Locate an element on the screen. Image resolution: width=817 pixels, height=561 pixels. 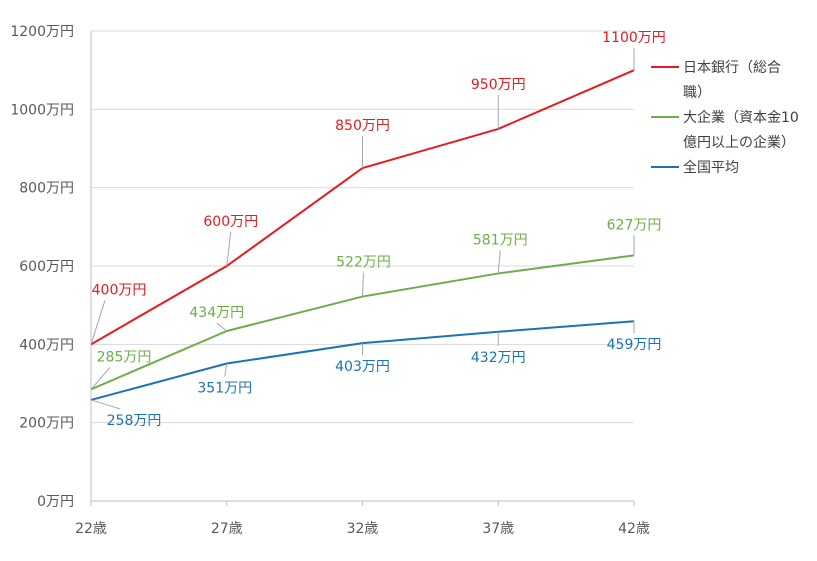
data-label: 400万円 is located at coordinates (119, 290).